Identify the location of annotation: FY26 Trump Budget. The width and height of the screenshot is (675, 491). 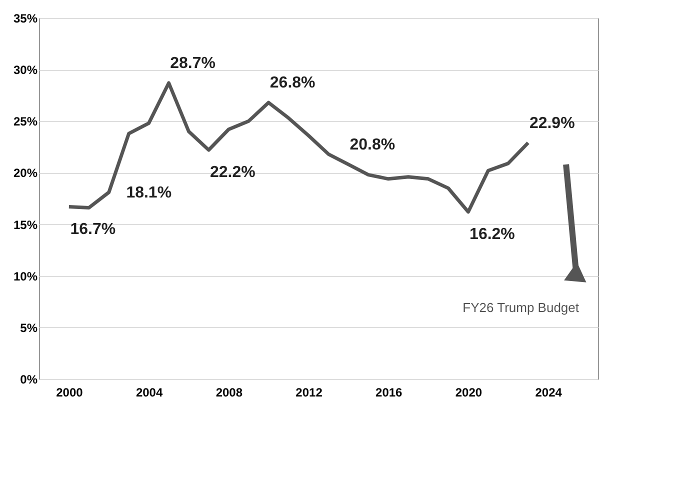
(521, 307).